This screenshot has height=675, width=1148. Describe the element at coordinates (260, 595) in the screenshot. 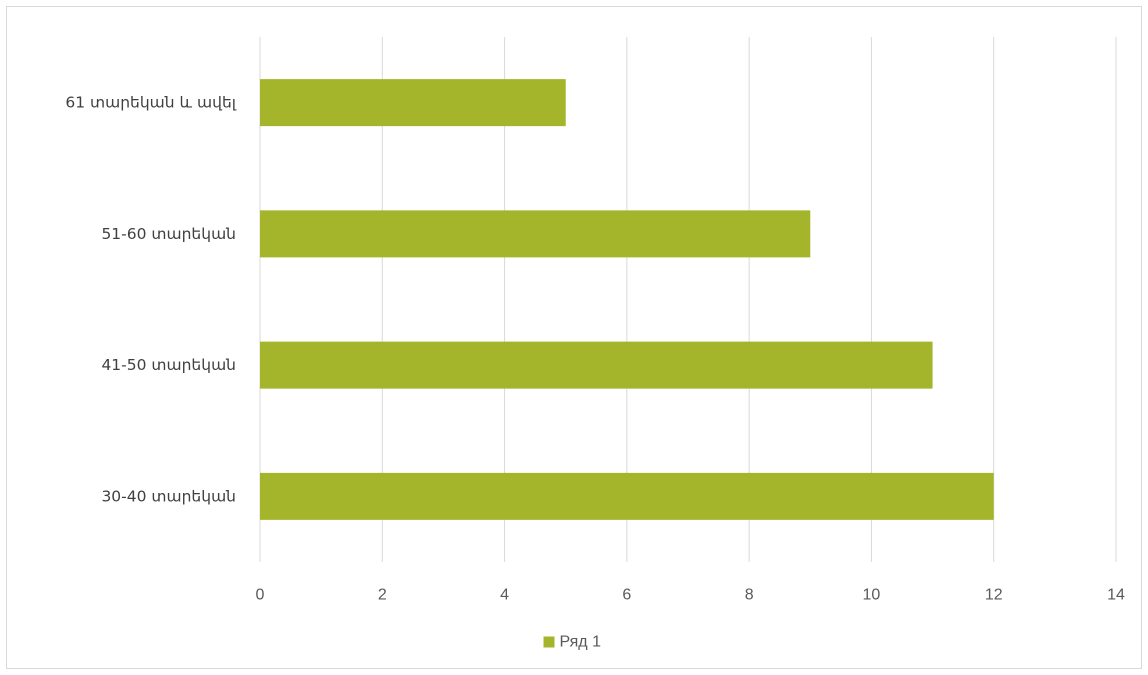

I see `tick-label: 0` at that location.